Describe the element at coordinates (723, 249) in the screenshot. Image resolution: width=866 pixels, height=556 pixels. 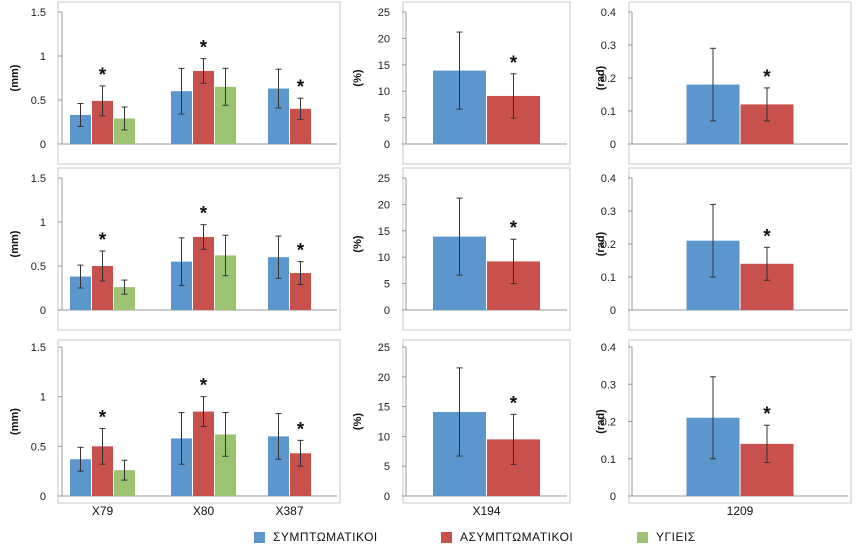
I see `panel-r2c3: 0 0.1 0.2 0.3 0.4 (rad) *` at that location.